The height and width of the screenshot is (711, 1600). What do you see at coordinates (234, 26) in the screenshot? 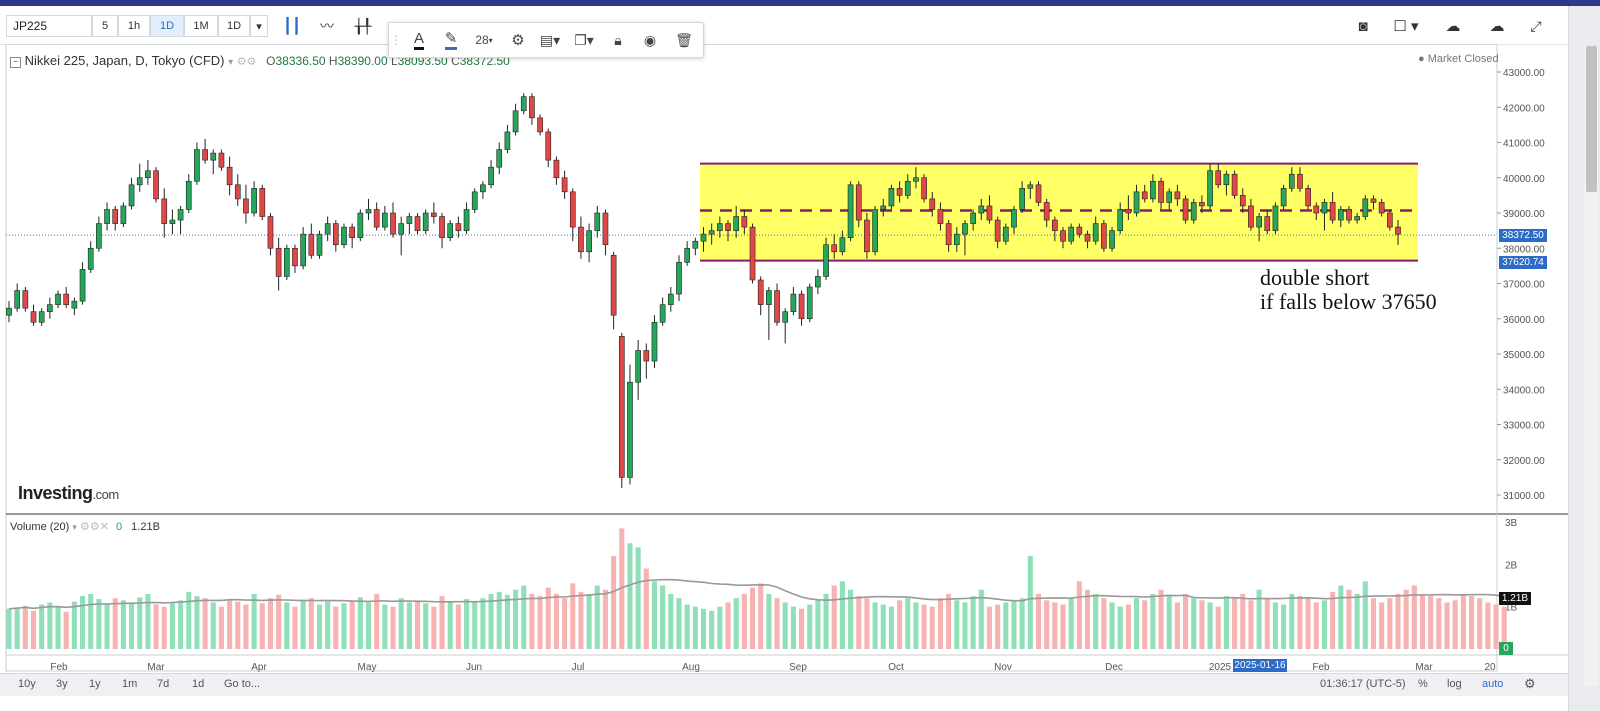
I see `interval-1d-custom-button: 1D` at bounding box center [234, 26].